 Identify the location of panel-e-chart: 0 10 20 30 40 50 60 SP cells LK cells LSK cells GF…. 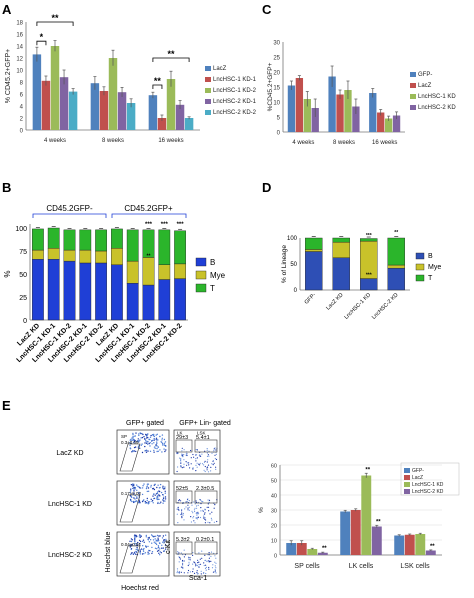
(359, 516).